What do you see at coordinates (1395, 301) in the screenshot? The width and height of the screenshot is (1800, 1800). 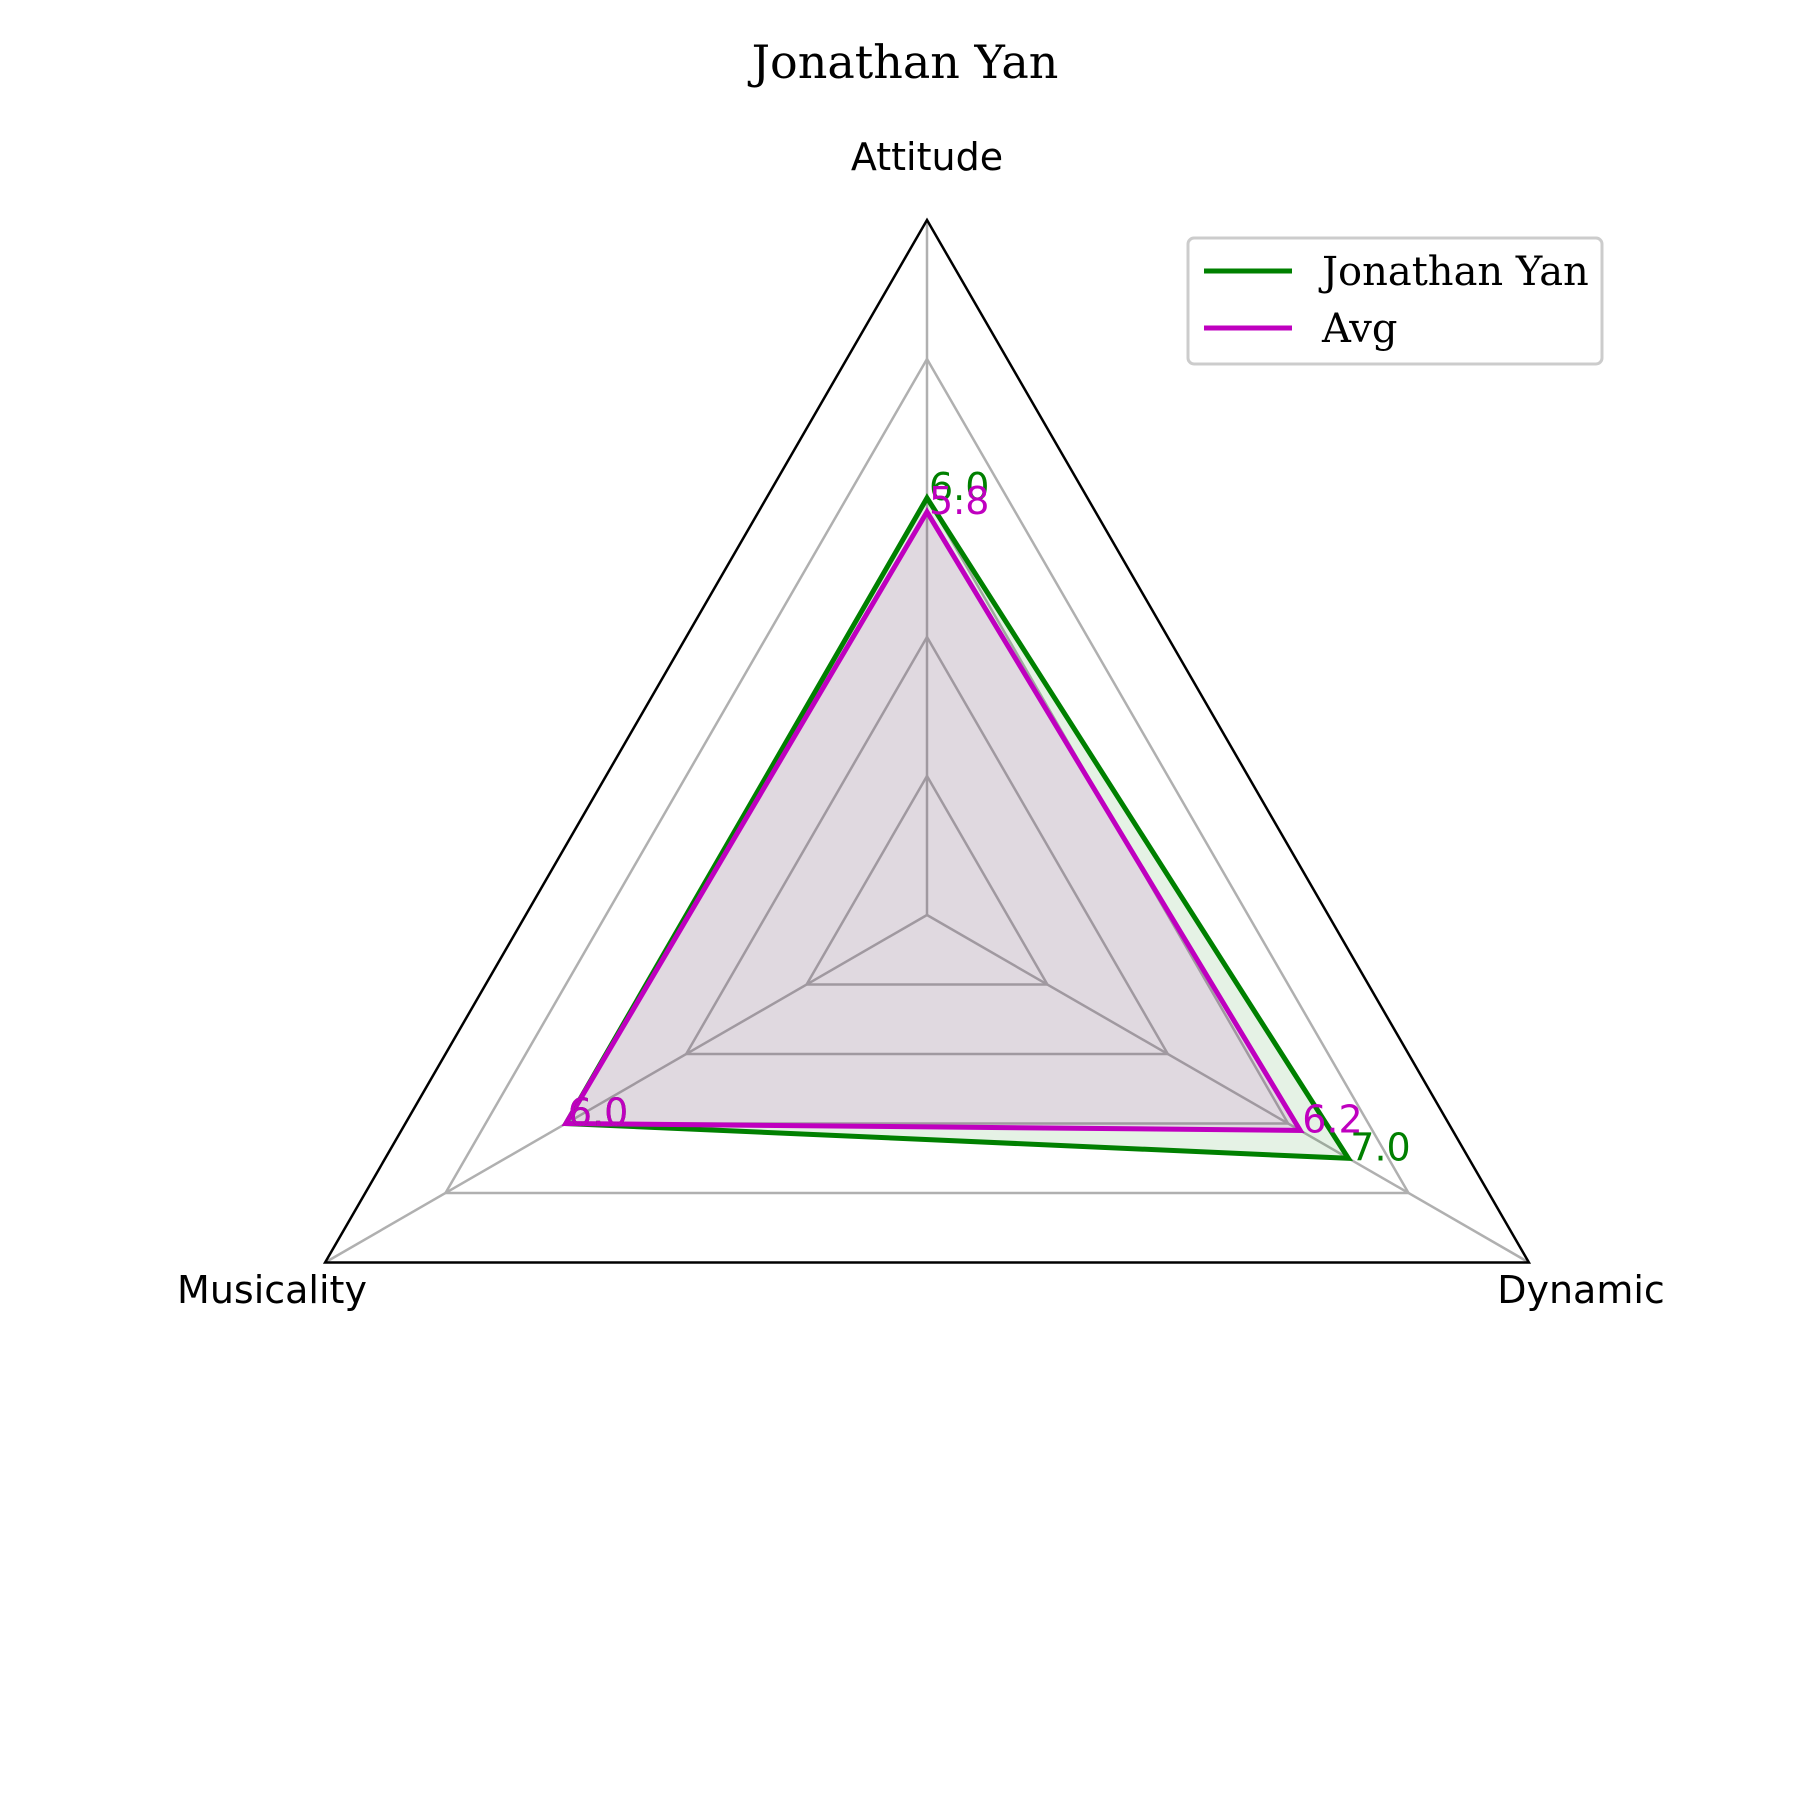 I see `legend: Jonathan Yan Avg` at bounding box center [1395, 301].